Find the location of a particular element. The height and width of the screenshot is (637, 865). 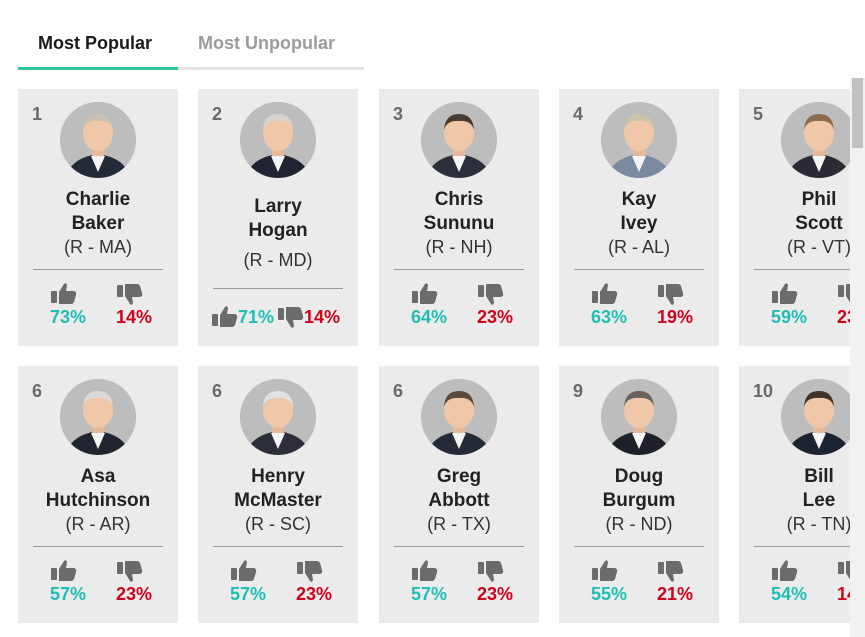

last-name: Sununu is located at coordinates (459, 223).